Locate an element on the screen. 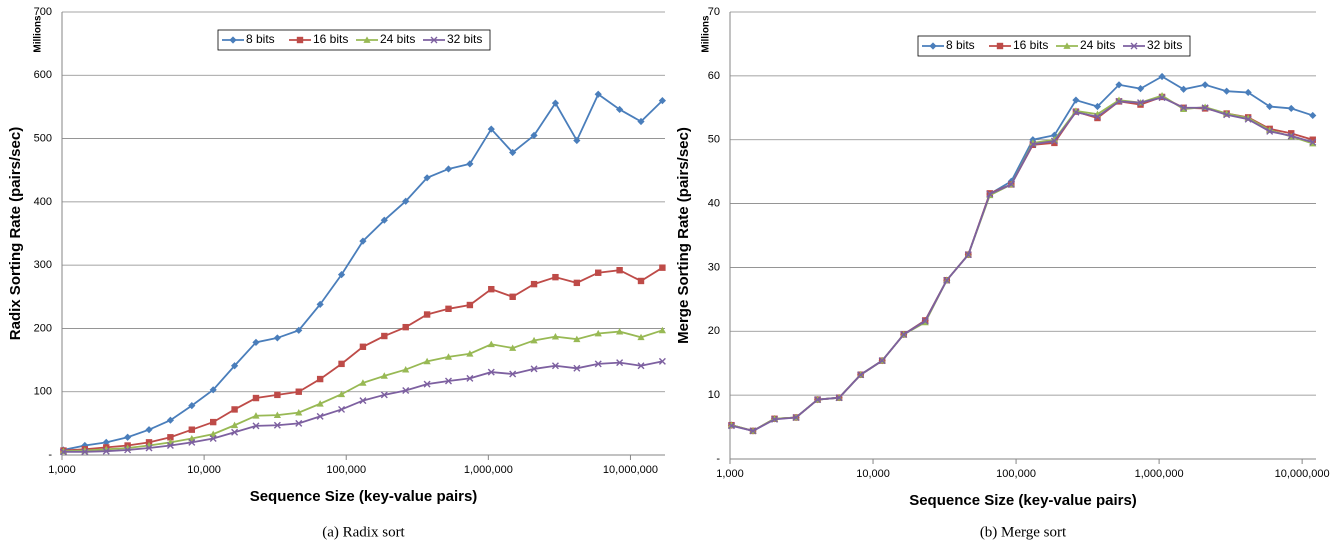 This screenshot has height=550, width=1344. y-tick-label: 500 is located at coordinates (43, 138).